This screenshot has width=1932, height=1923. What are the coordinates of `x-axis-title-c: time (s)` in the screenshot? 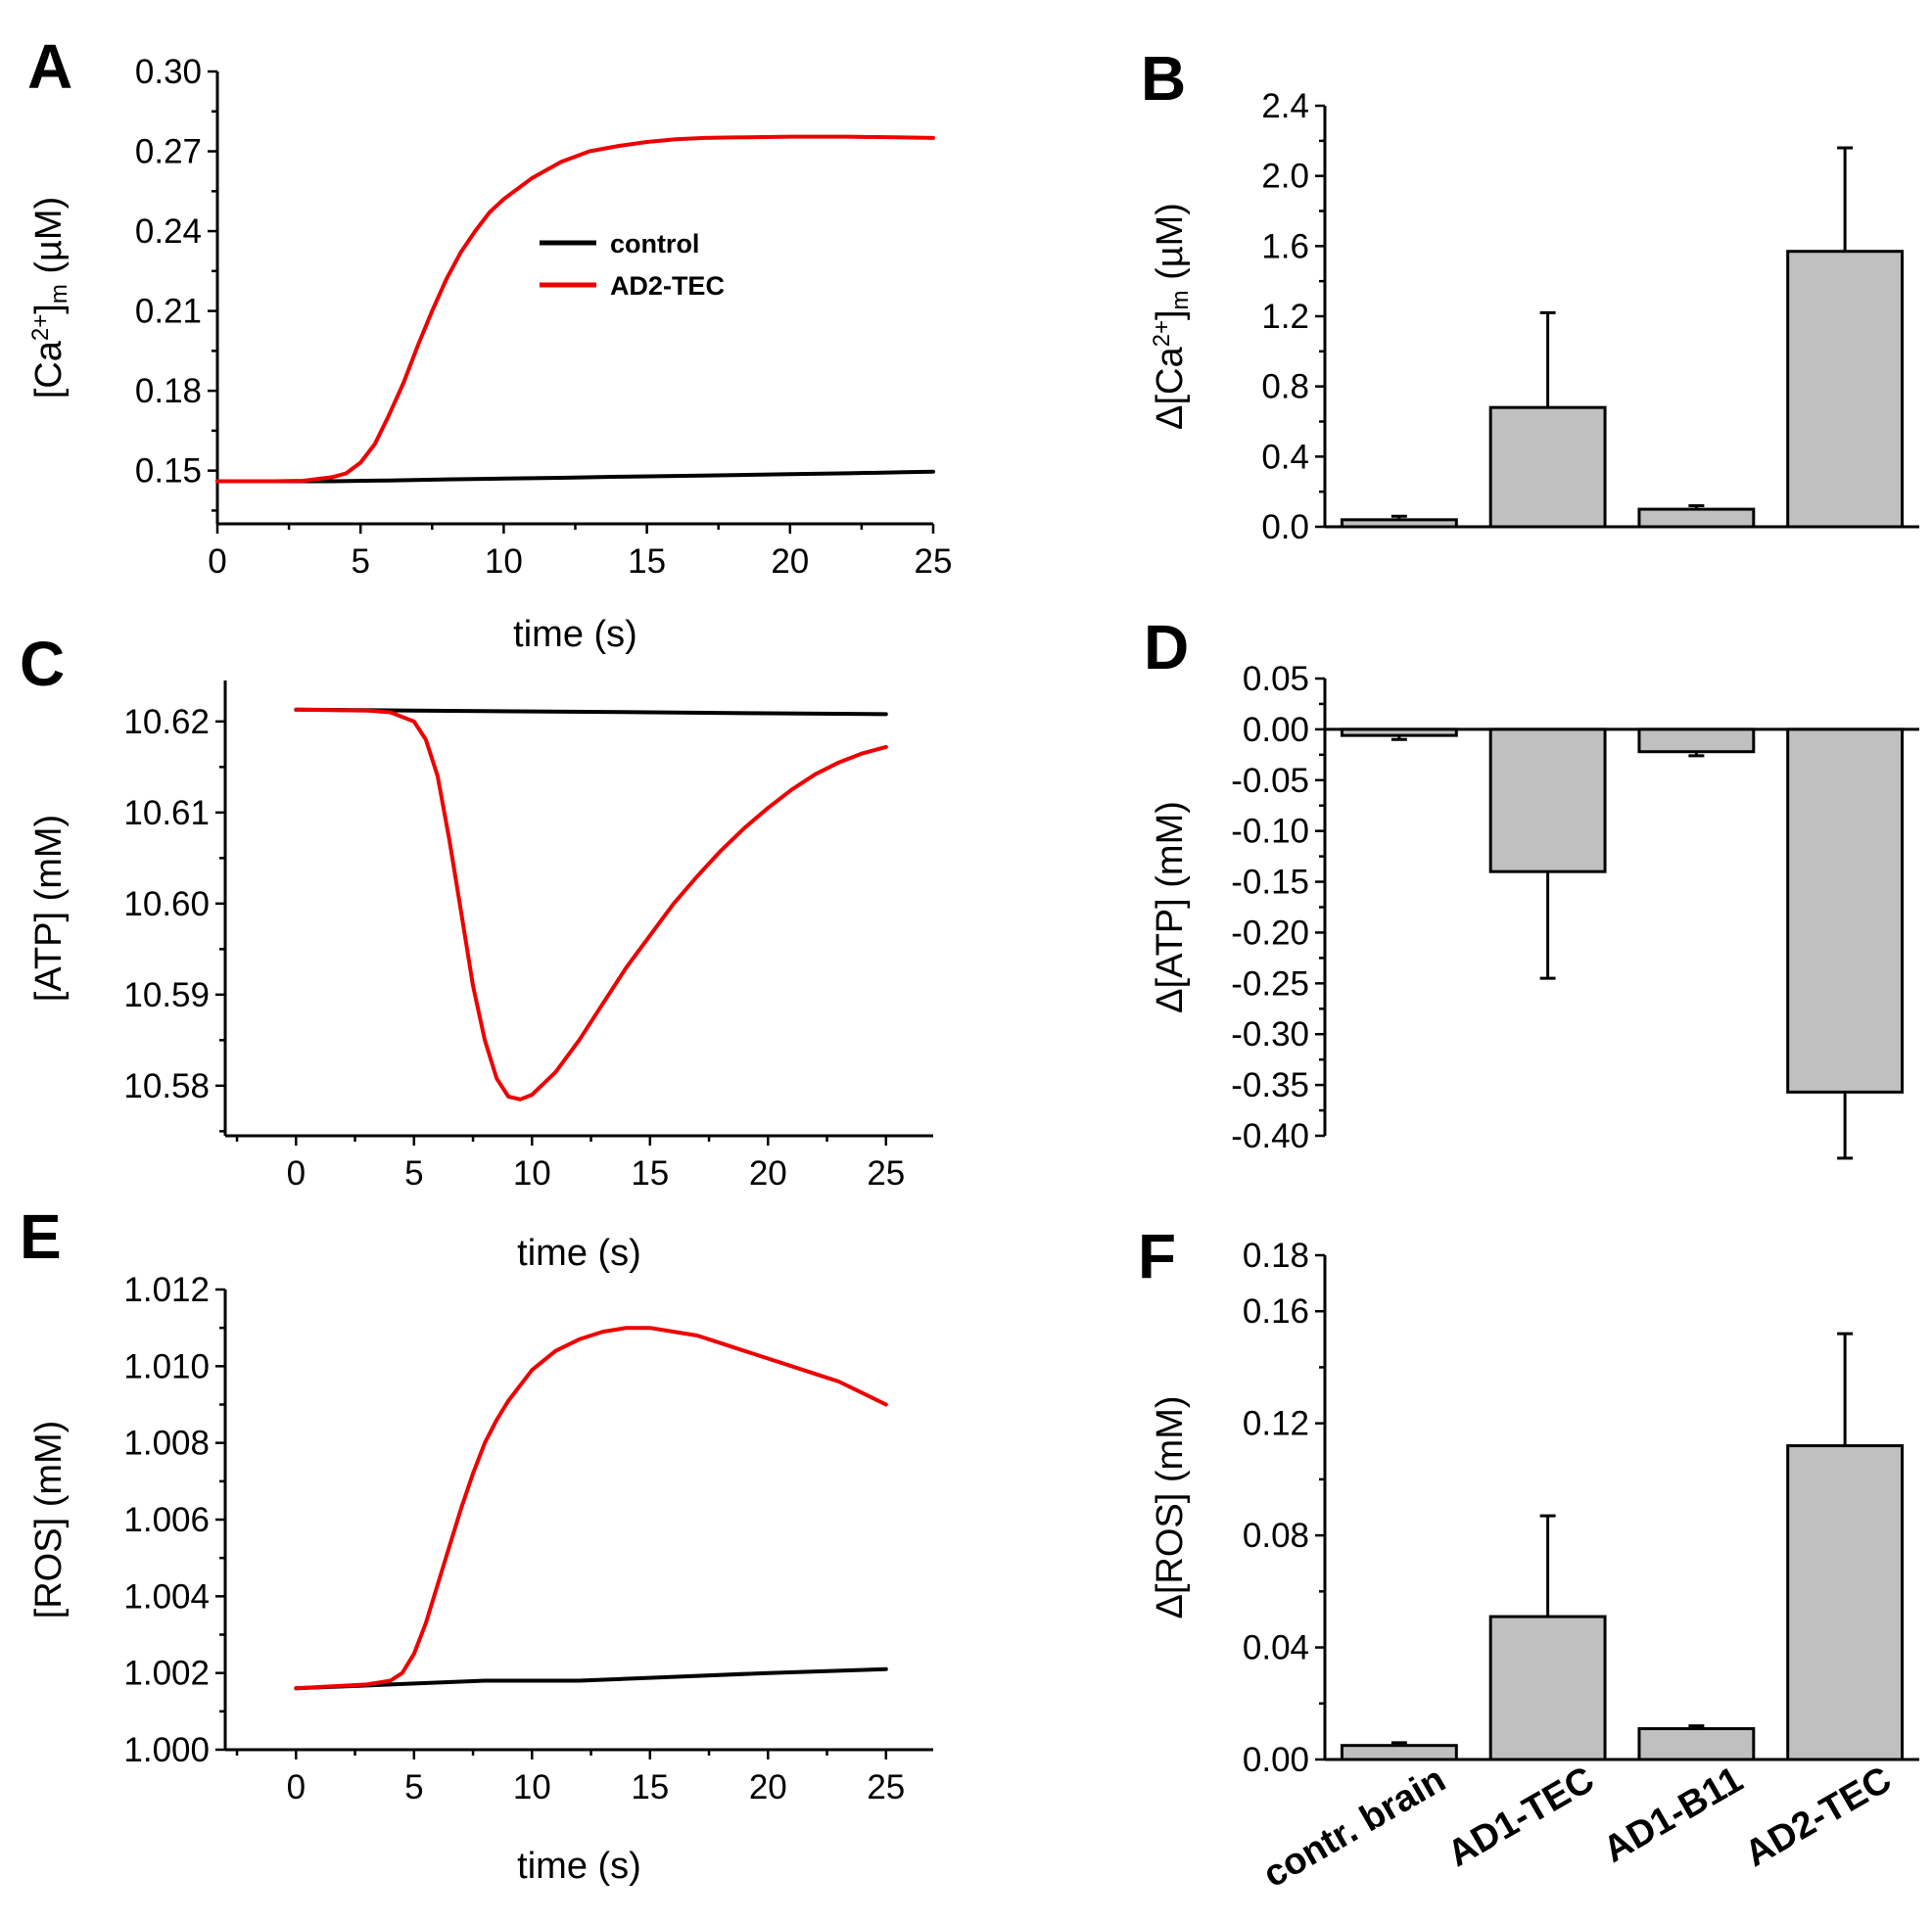 It's located at (579, 1253).